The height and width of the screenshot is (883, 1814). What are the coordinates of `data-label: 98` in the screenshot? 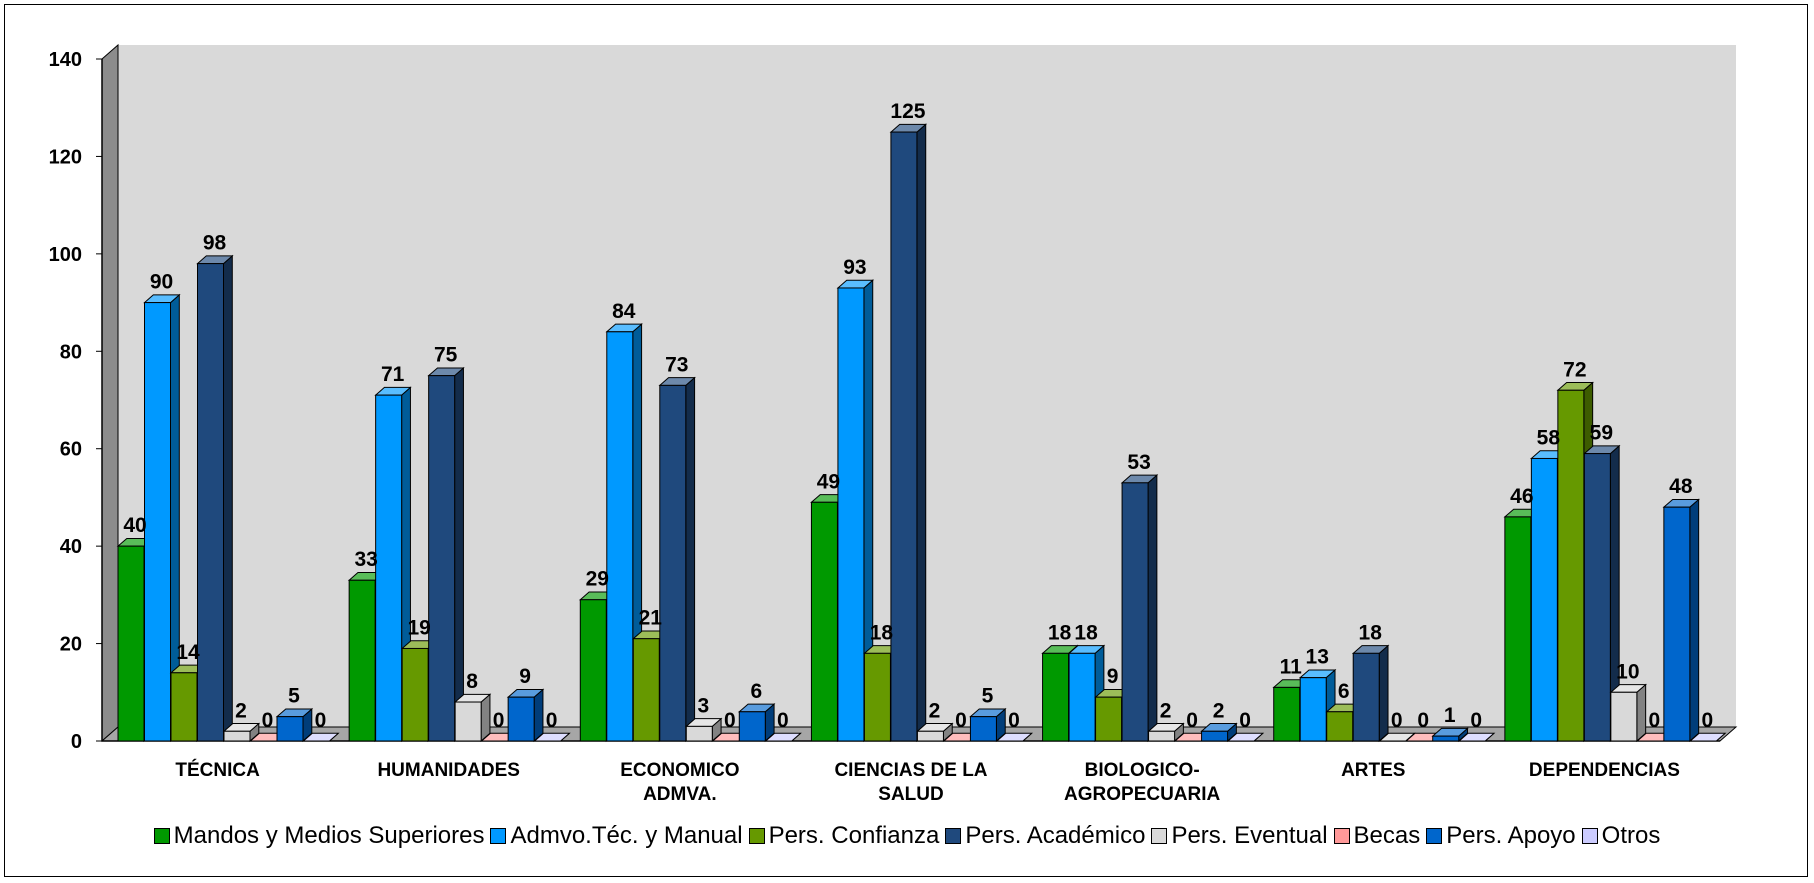 It's located at (215, 243).